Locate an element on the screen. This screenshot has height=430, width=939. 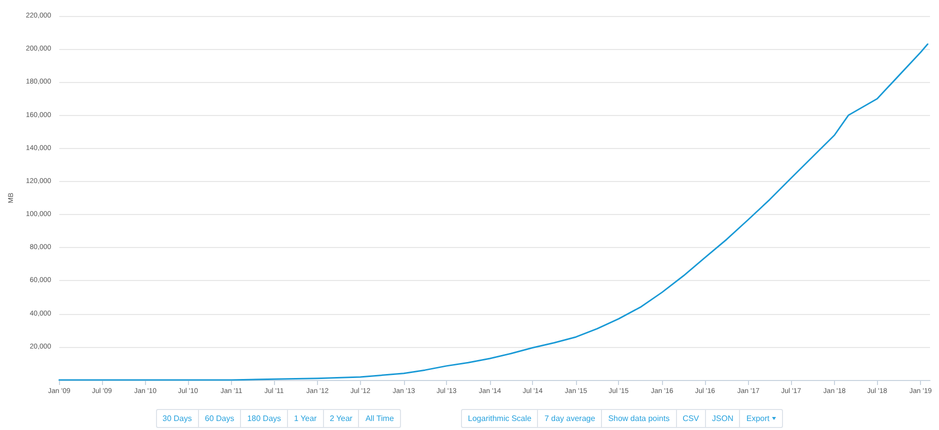
text: Export is located at coordinates (760, 418).